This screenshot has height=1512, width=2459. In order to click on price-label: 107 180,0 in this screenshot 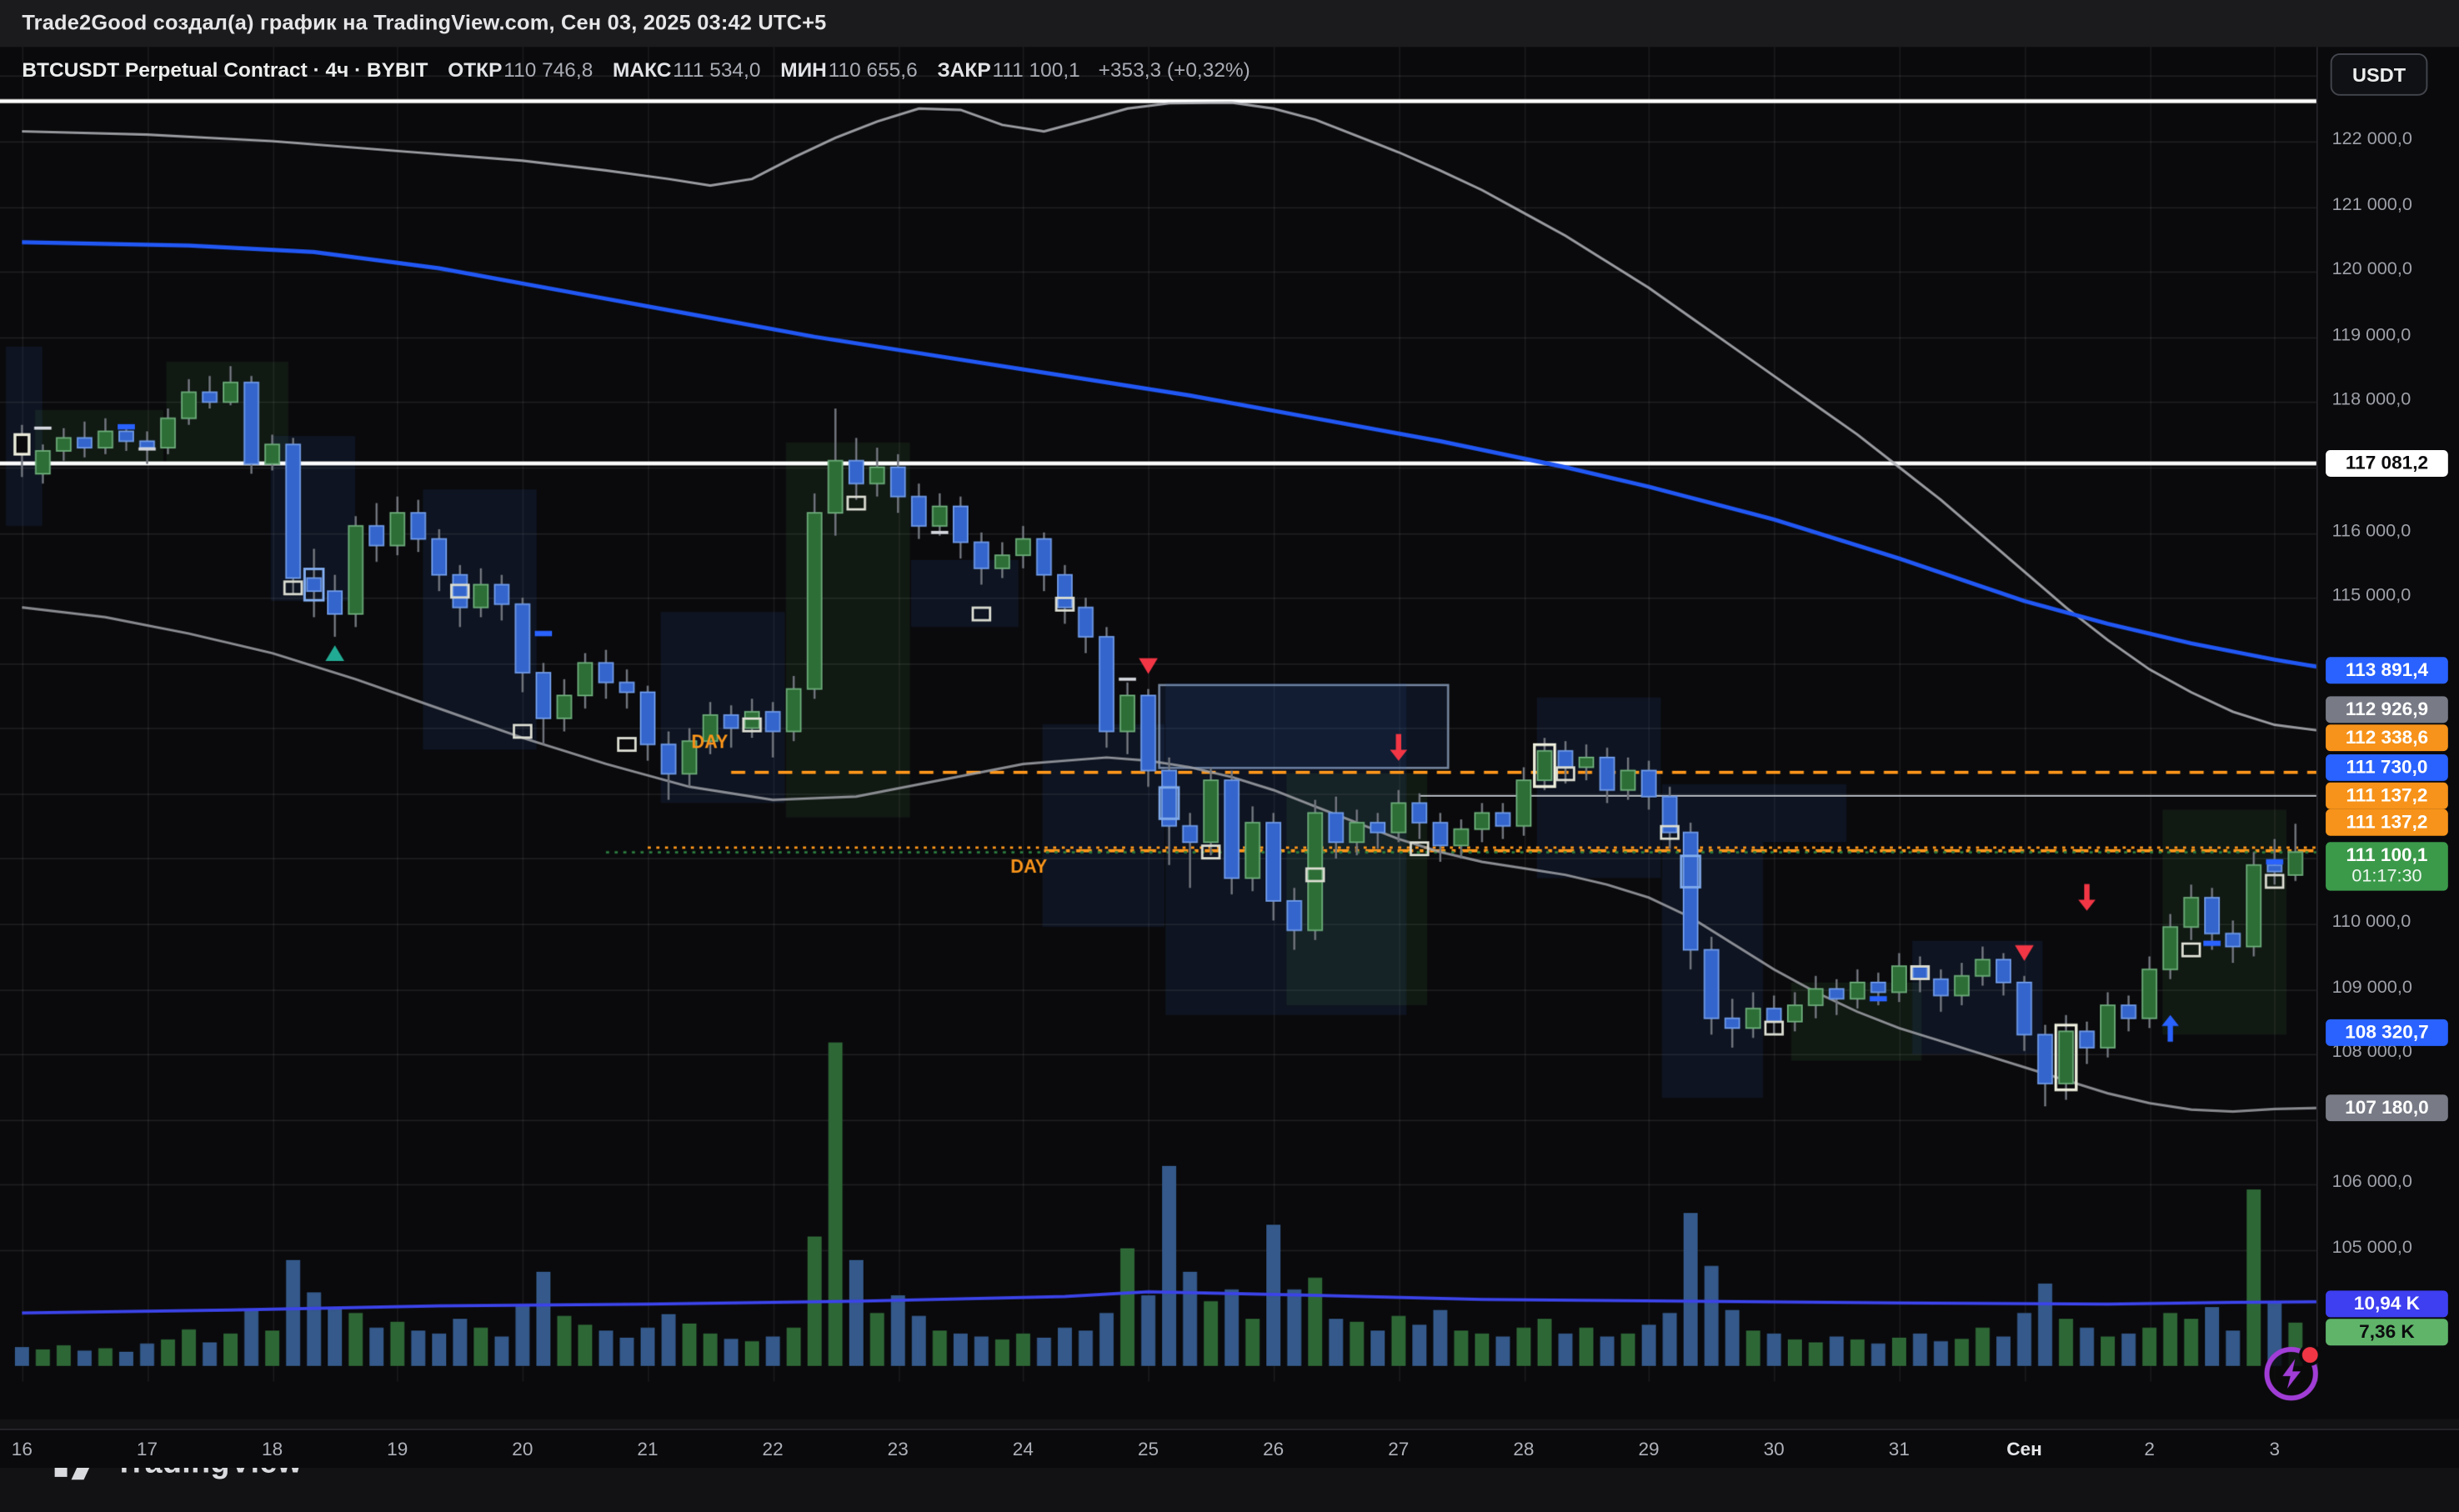, I will do `click(2387, 1108)`.